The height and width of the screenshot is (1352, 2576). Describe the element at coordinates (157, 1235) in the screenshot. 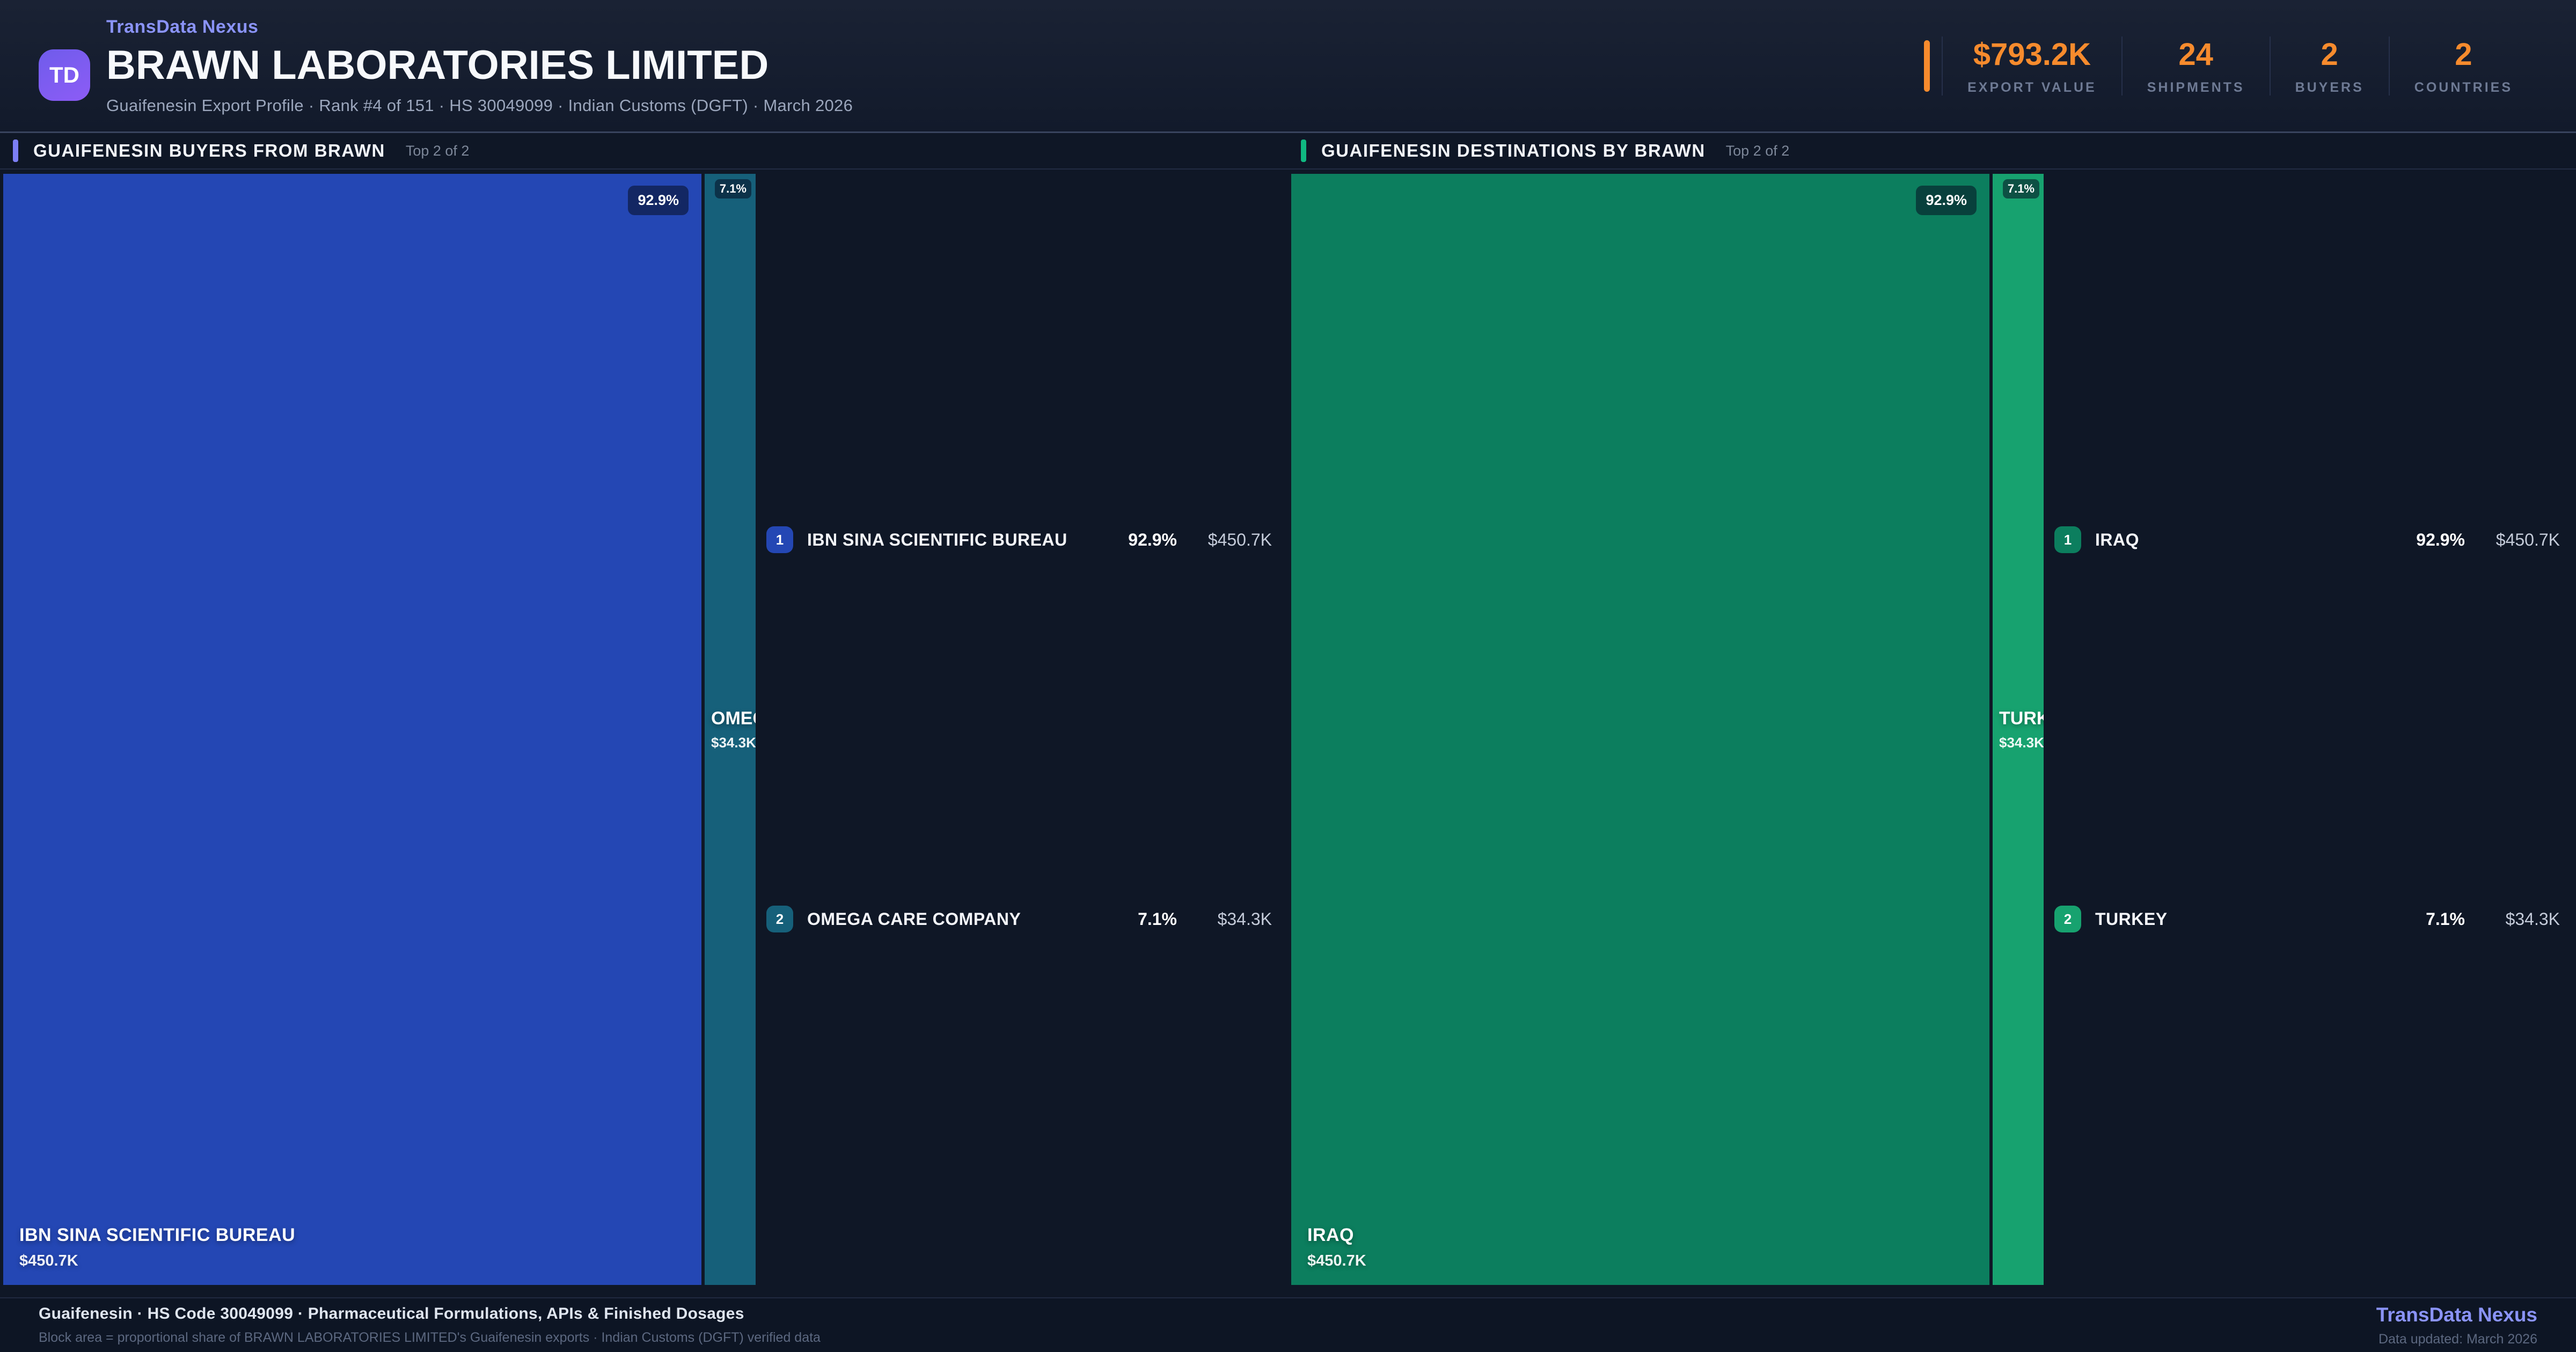

I see `block-name: IBN SINA SCIENTIFIC BUREAU` at that location.